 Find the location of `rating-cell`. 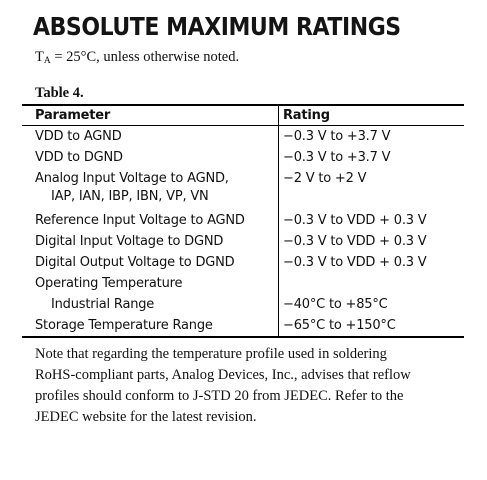

rating-cell is located at coordinates (372, 283).